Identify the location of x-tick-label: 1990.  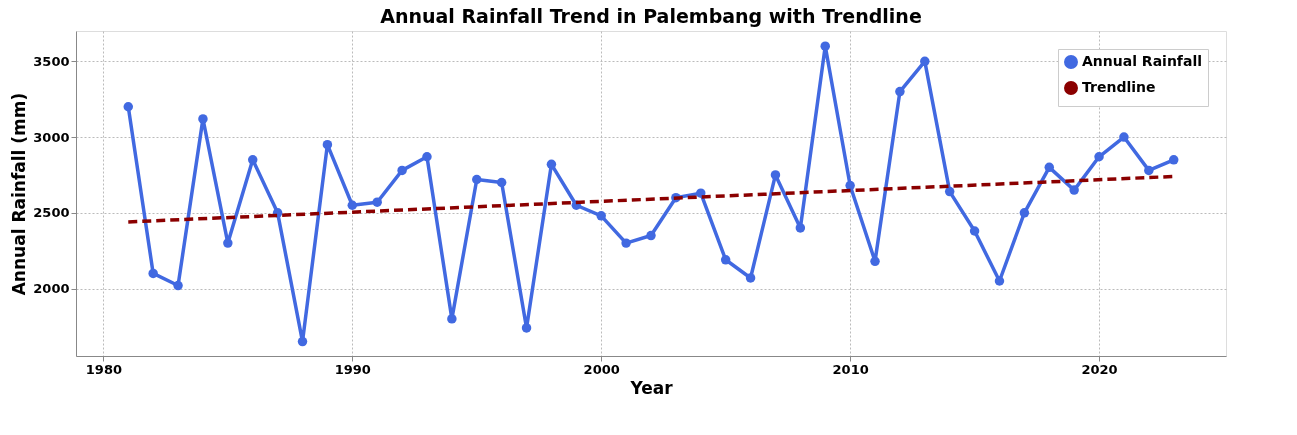
(352, 369).